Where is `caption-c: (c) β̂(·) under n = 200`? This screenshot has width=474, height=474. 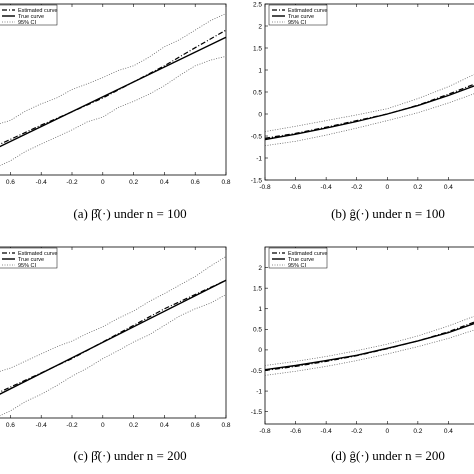
caption-c: (c) β̂(·) under n = 200 is located at coordinates (129, 455).